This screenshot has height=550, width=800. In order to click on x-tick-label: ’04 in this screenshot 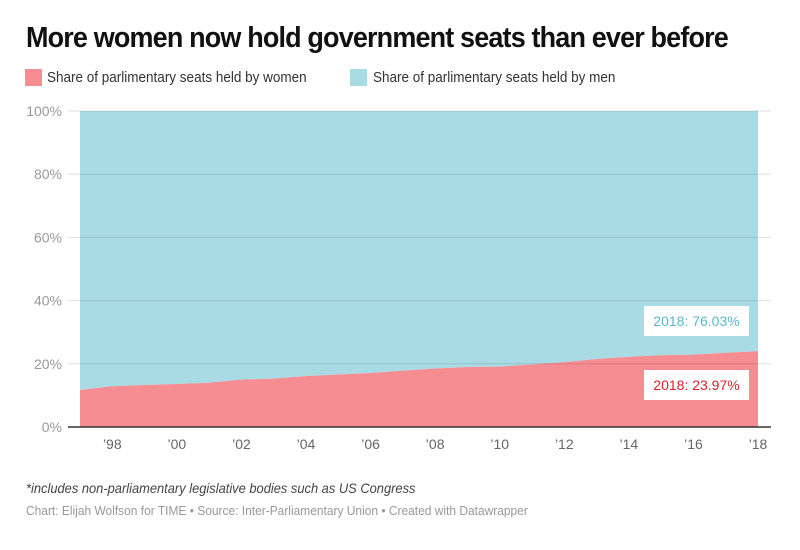, I will do `click(306, 444)`.